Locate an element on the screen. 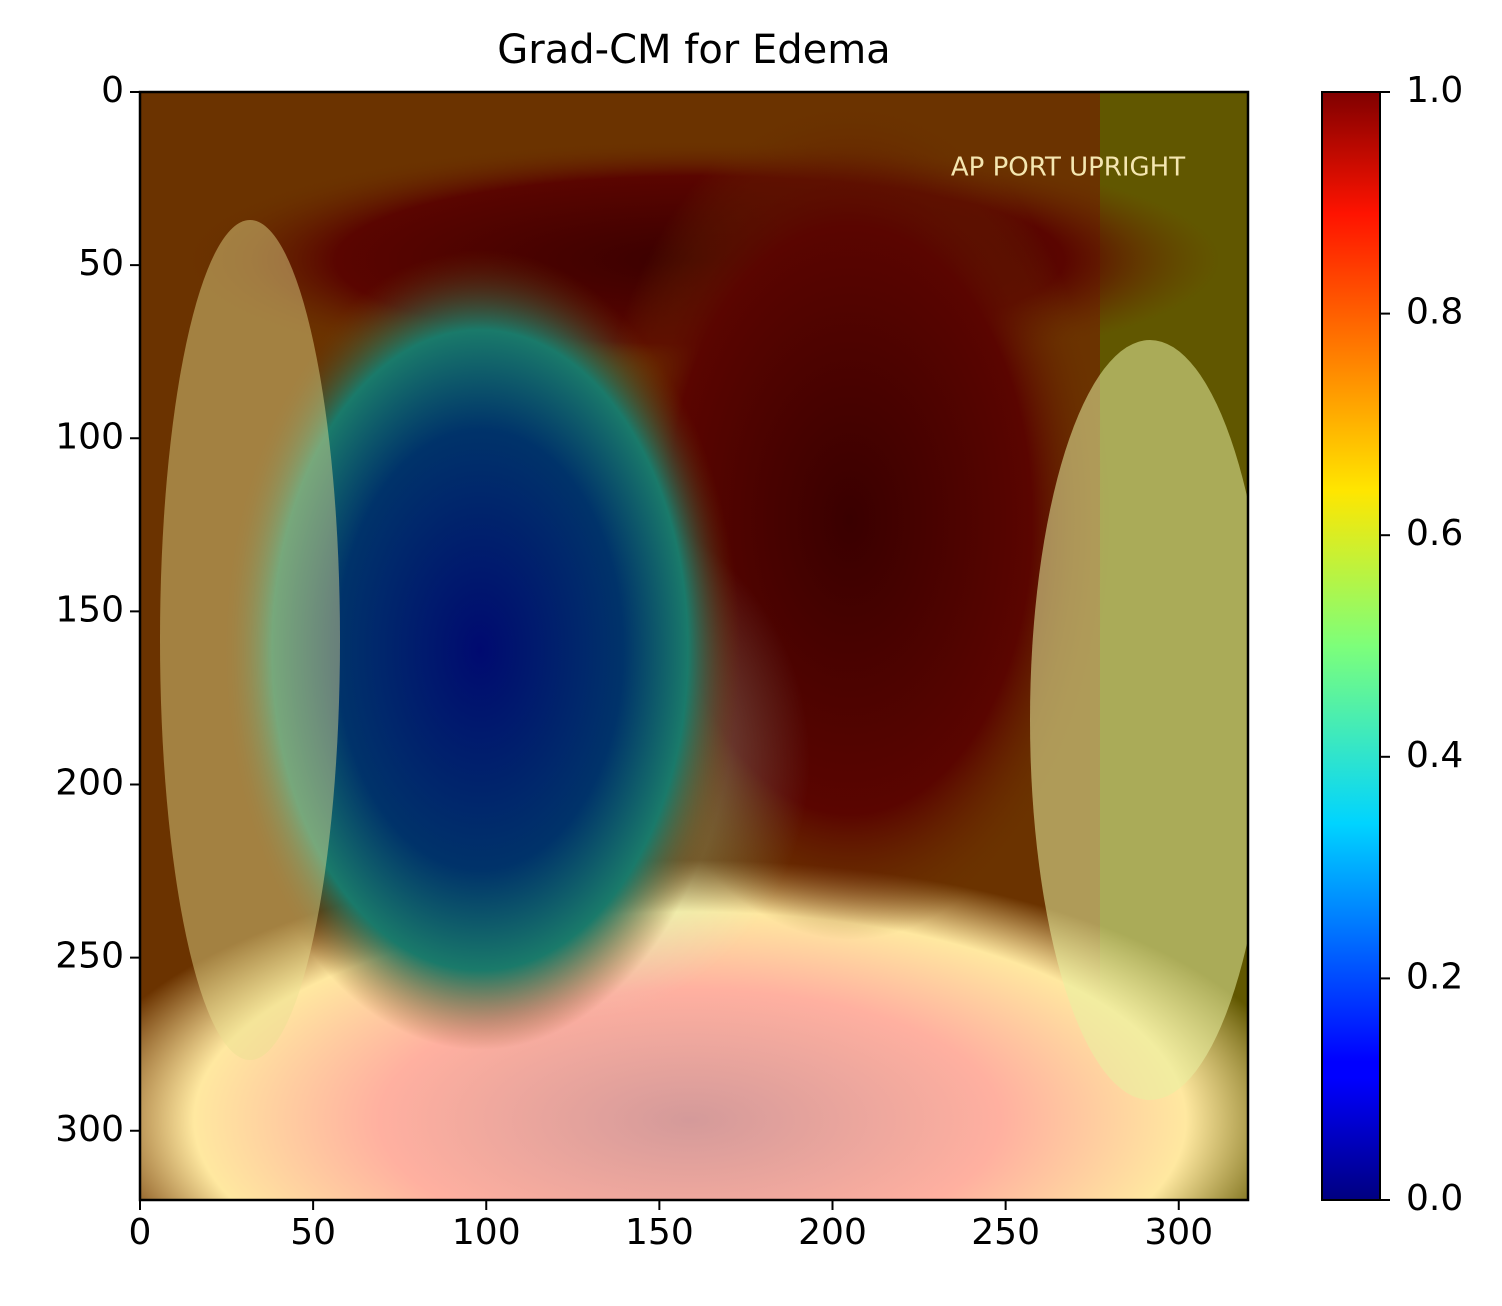  x-tick-label: 250 is located at coordinates (1005, 1232).